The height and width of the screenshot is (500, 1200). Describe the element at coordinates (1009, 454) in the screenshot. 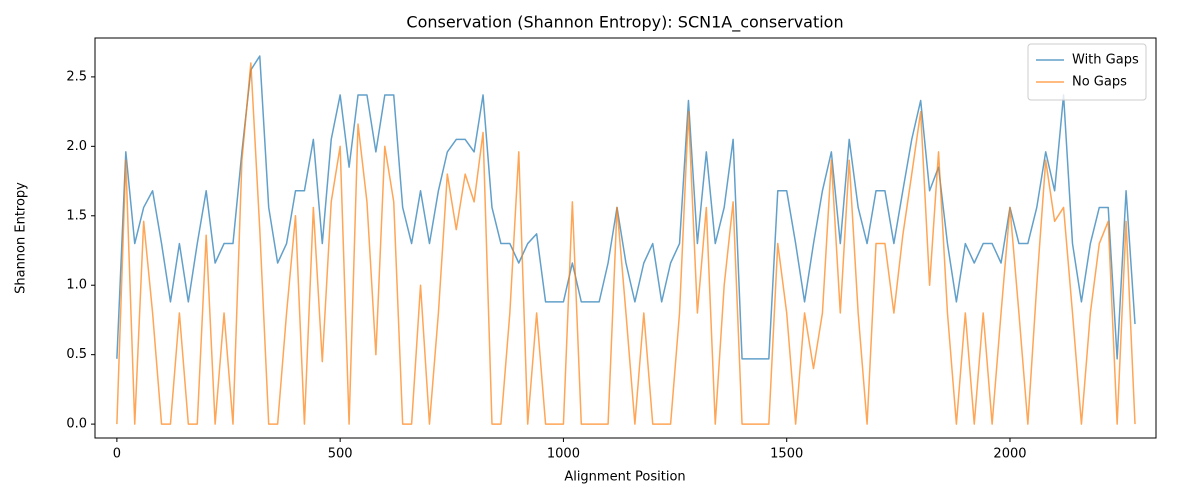

I see `x-tick-label: 2000` at that location.